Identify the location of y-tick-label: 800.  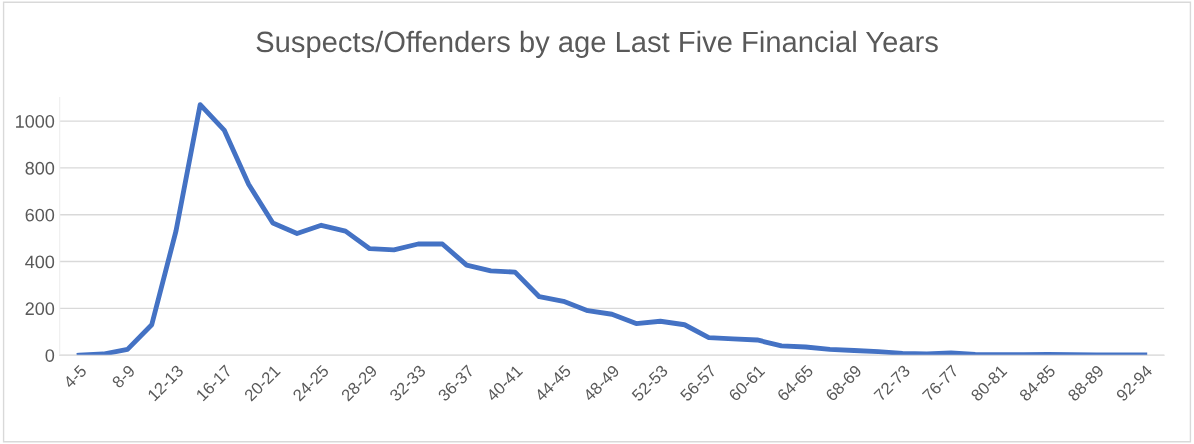
(40, 168).